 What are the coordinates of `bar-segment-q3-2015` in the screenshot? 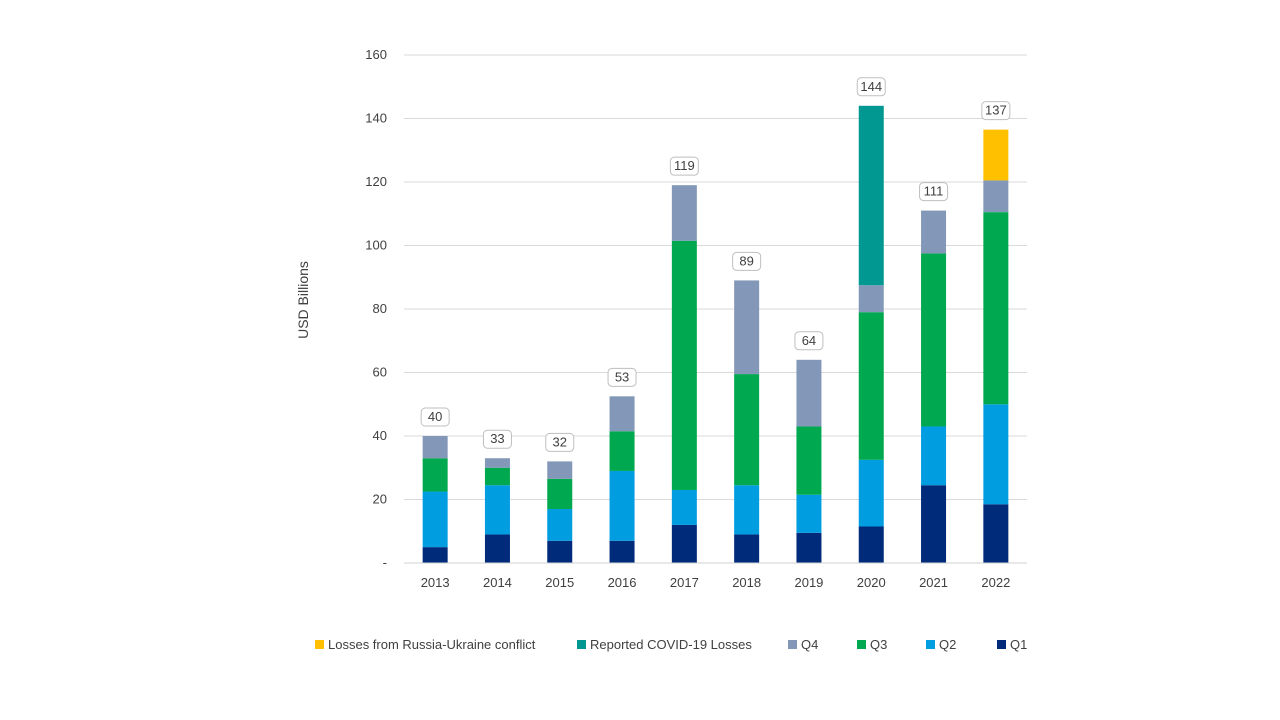 It's located at (560, 494).